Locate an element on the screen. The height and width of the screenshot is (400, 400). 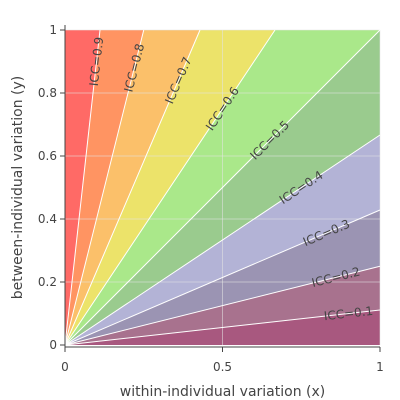
y-axis-title: between-individual variation (y) is located at coordinates (18, 188).